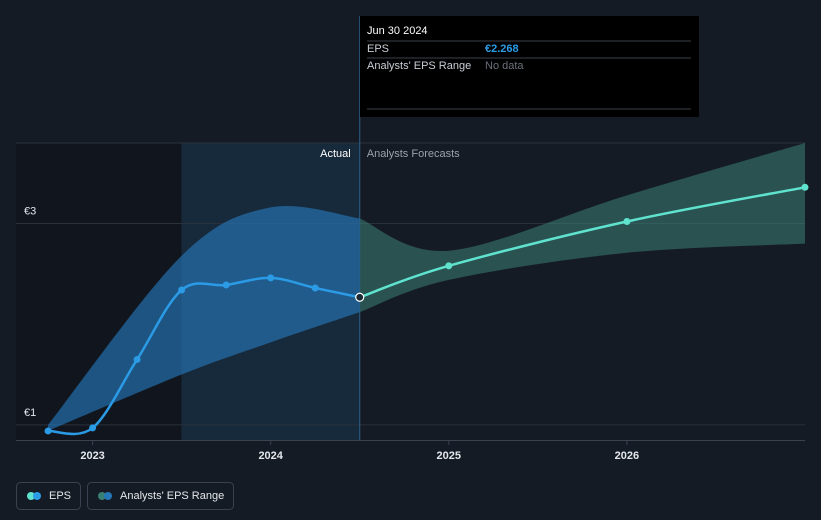  What do you see at coordinates (270, 456) in the screenshot?
I see `x-tick-label: 2024` at bounding box center [270, 456].